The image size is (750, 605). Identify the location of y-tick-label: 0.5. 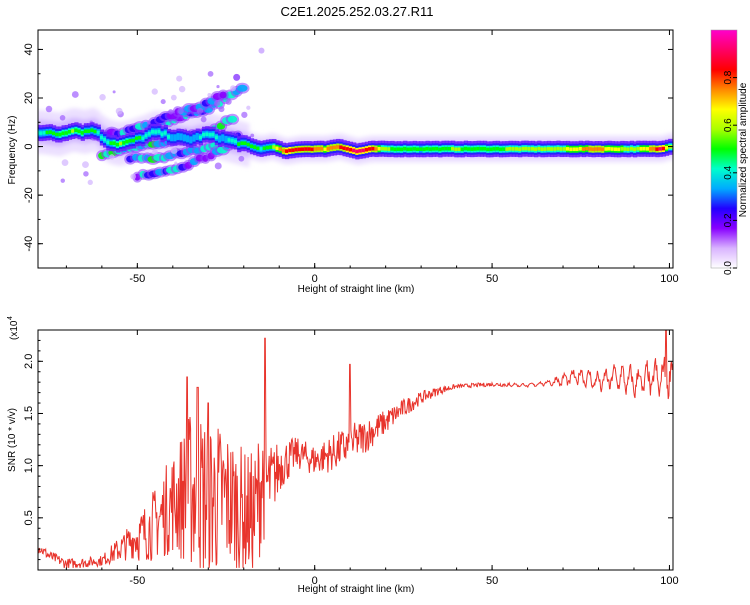
(29, 517).